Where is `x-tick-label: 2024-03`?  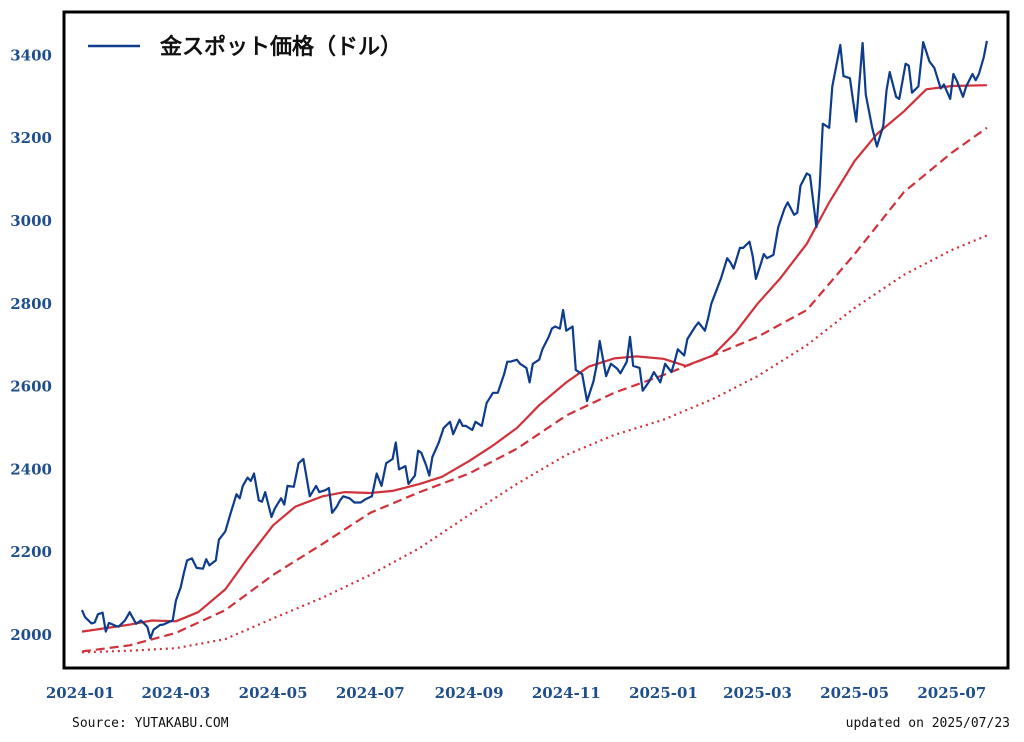
x-tick-label: 2024-03 is located at coordinates (175, 693).